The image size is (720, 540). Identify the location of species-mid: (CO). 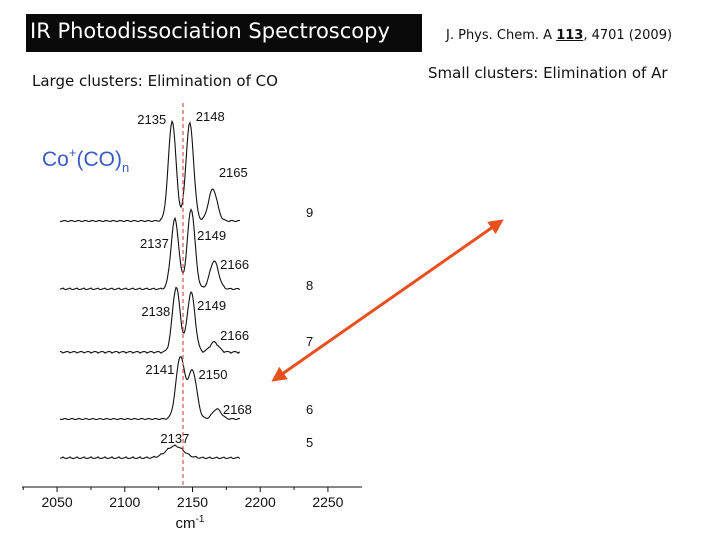
(99, 159).